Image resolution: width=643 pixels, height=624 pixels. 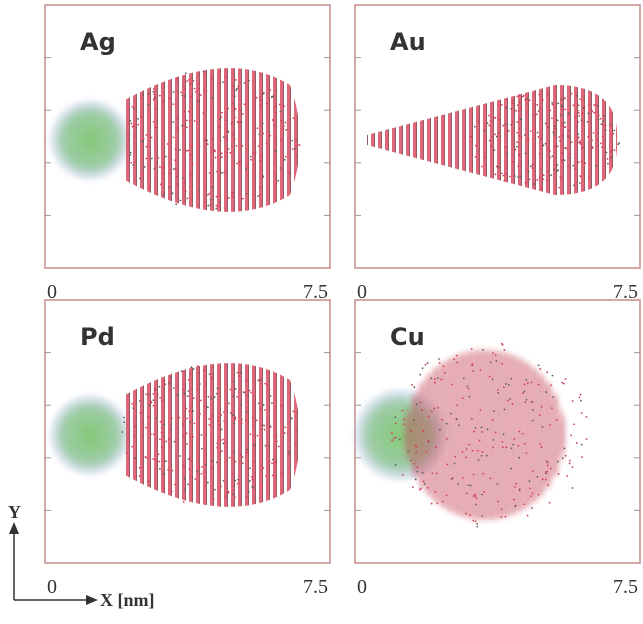 What do you see at coordinates (494, 140) in the screenshot?
I see `atom-cloud` at bounding box center [494, 140].